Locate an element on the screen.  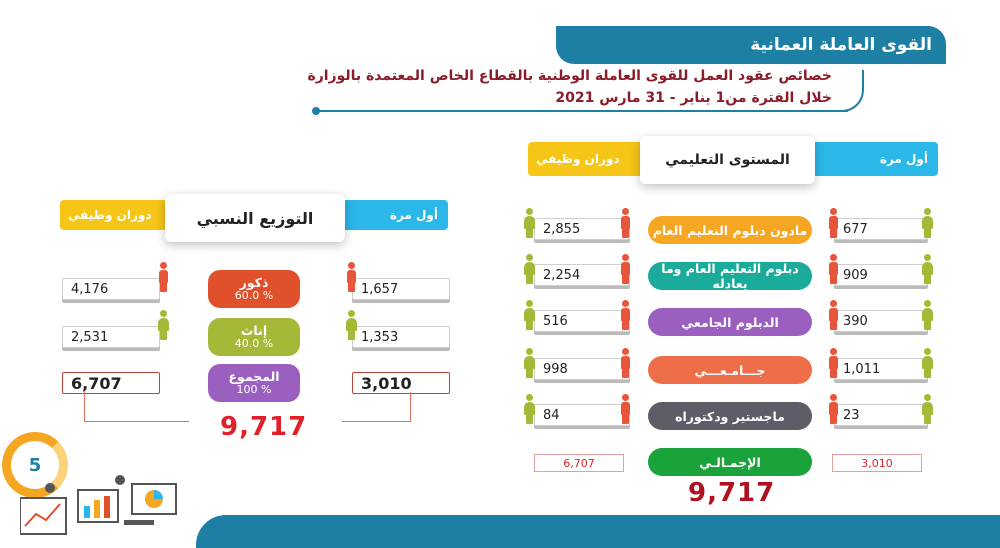
right-ribbon-first-time-label: أول مرة is located at coordinates (903, 159).